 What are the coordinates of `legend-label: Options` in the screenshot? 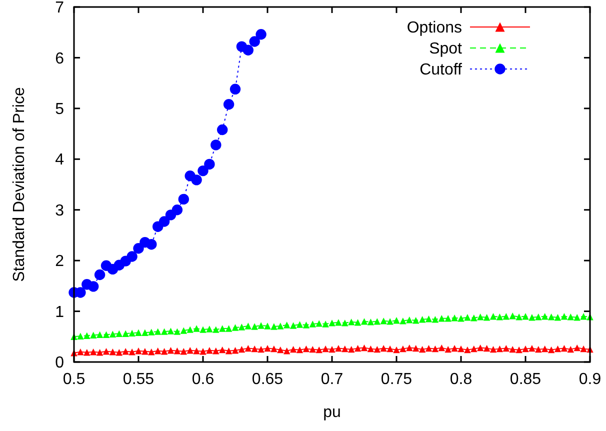 It's located at (434, 28).